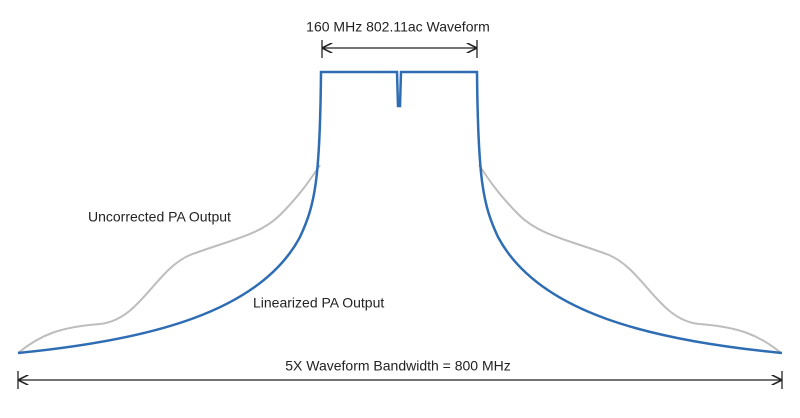 The image size is (800, 418). Describe the element at coordinates (398, 366) in the screenshot. I see `bottom-label: 5X Waveform Bandwidth = 800 MHz` at that location.